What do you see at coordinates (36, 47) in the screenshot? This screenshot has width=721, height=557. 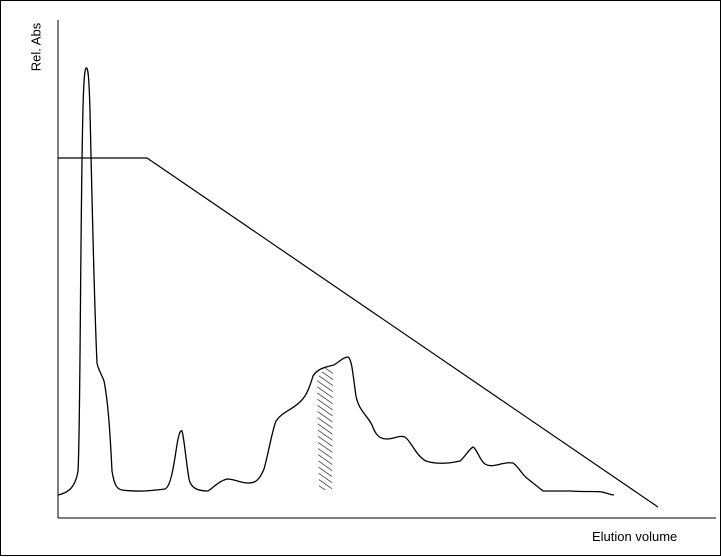 I see `y-axis-label: Rel. Abs` at bounding box center [36, 47].